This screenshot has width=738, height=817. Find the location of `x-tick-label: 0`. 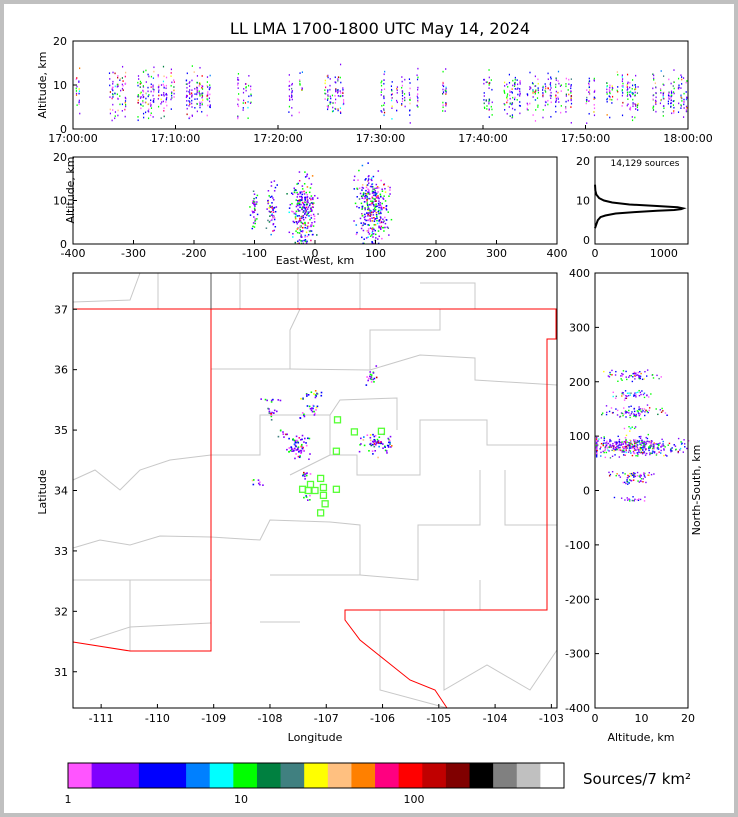

x-tick-label: 0 is located at coordinates (595, 253).